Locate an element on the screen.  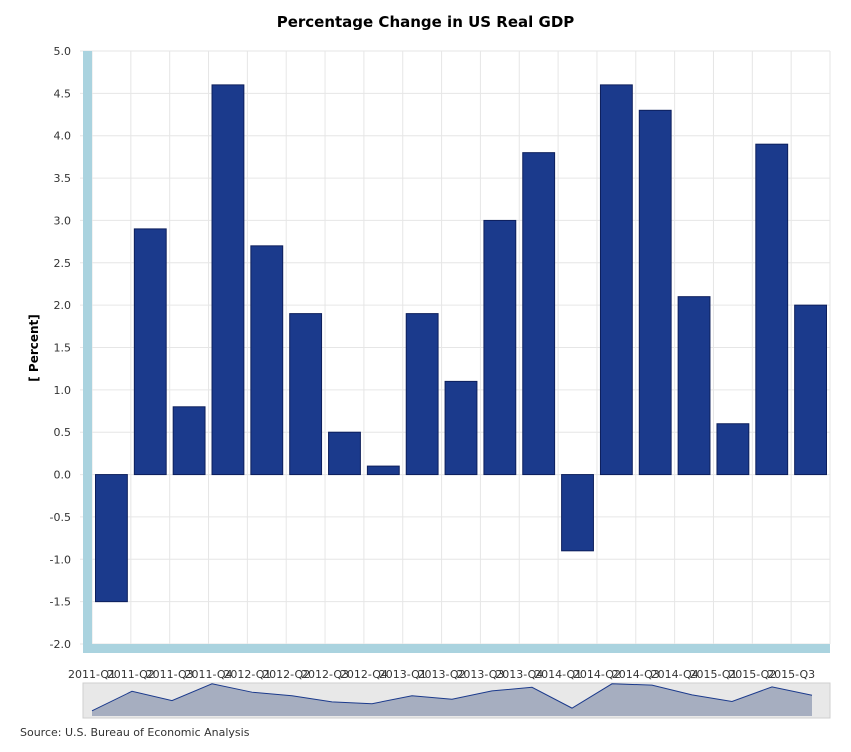
y-tick-label: 0.5 is located at coordinates (63, 432).